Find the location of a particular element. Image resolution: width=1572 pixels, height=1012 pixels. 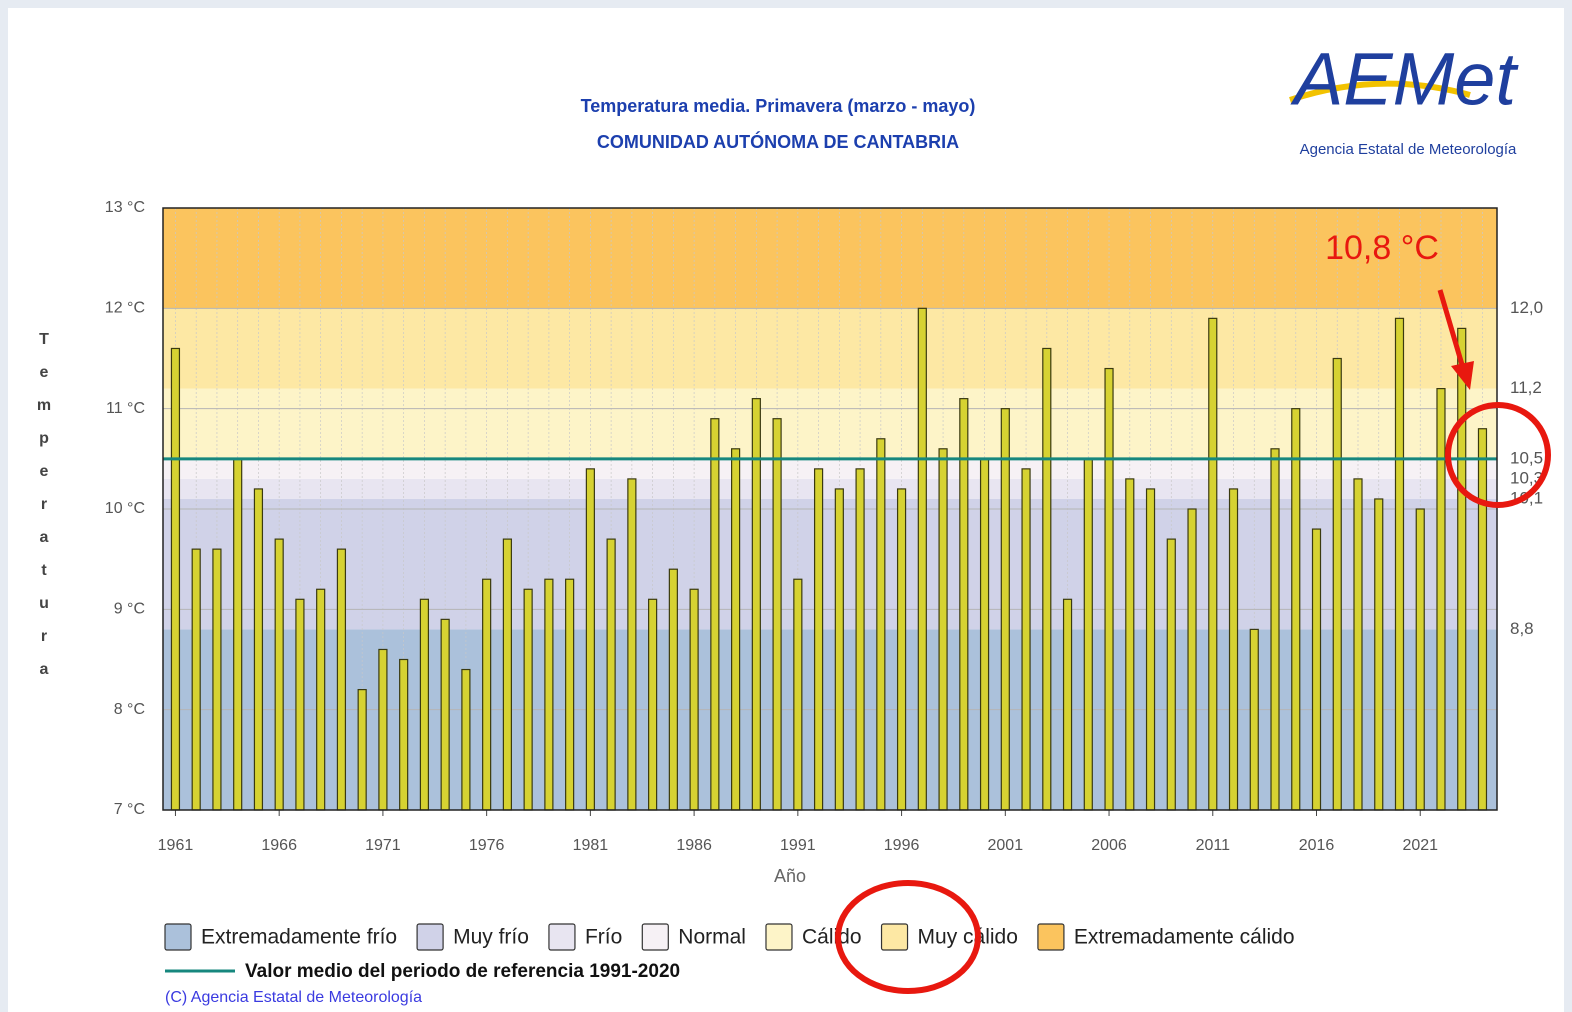

legend-label: Cálido is located at coordinates (832, 937).